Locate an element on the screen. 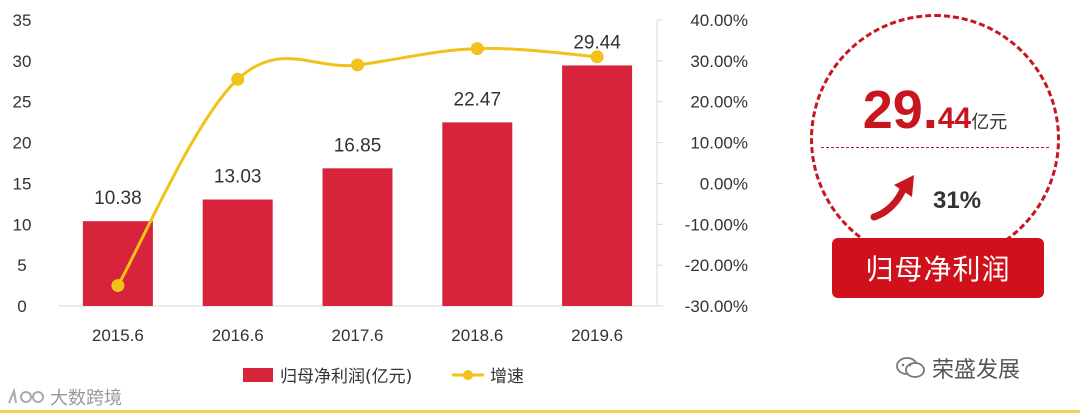  legend: 归母净利润(亿元) 增速 is located at coordinates (383, 377).